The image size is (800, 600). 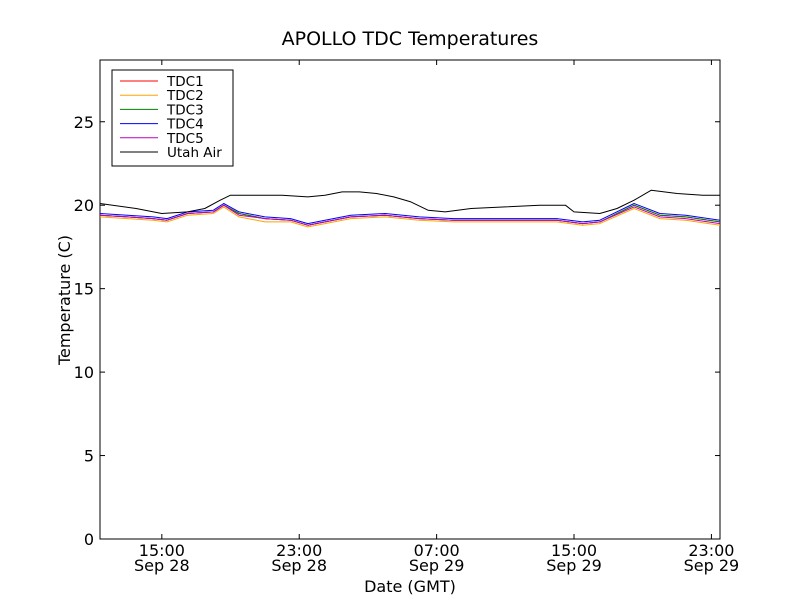 I want to click on legend-box, so click(x=172, y=118).